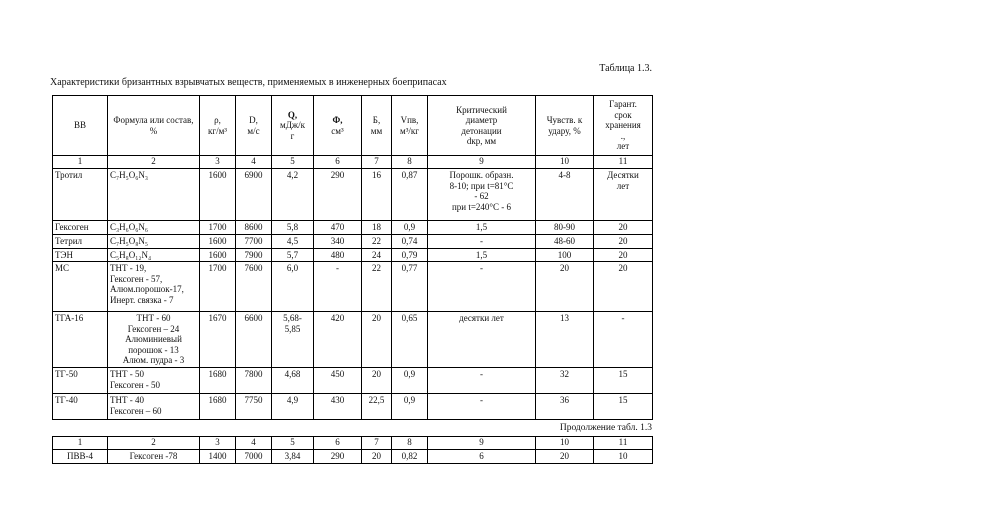 The width and height of the screenshot is (1000, 532). What do you see at coordinates (409, 254) in the screenshot?
I see `table-cell: 0,79` at bounding box center [409, 254].